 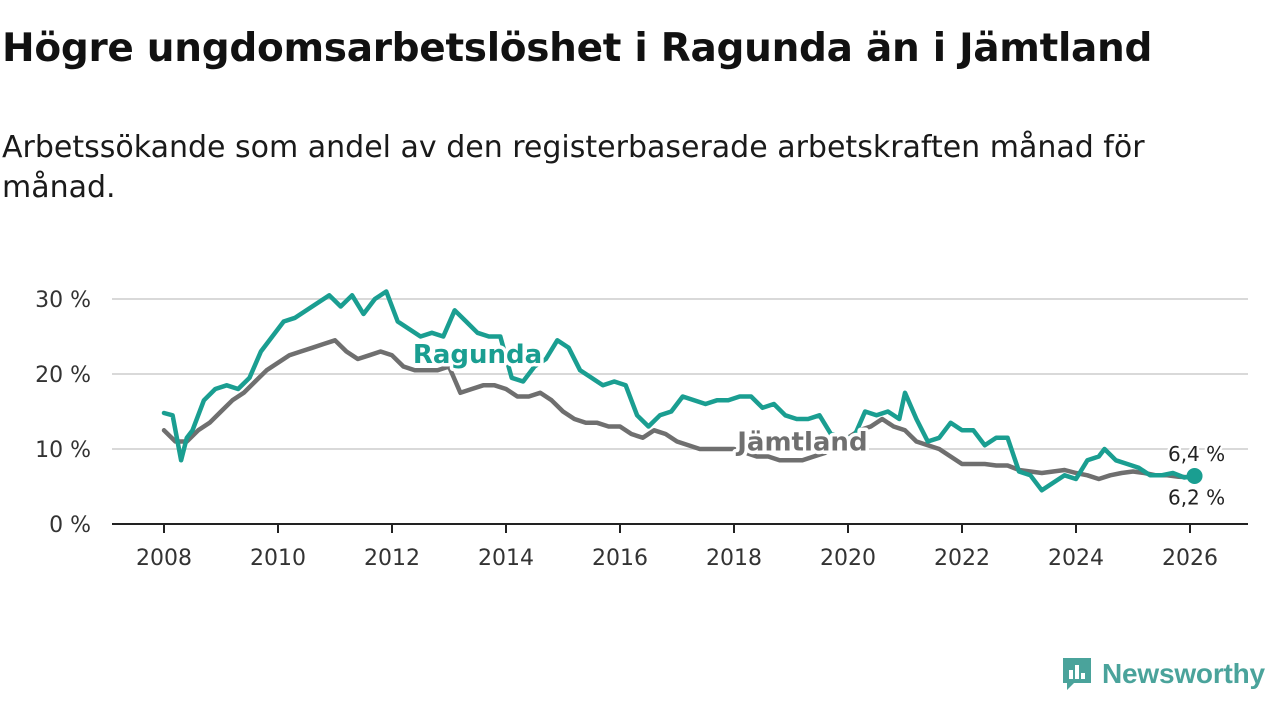 What do you see at coordinates (1196, 498) in the screenshot?
I see `end-value-label-jamtland: 6,2 %` at bounding box center [1196, 498].